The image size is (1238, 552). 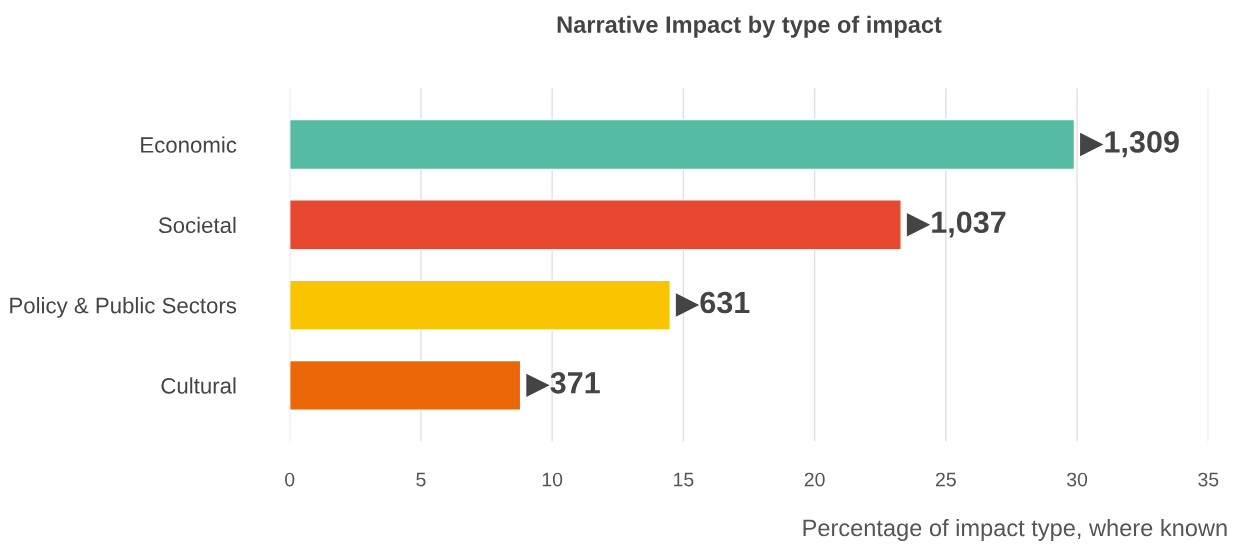 I want to click on x-tick-label: 25, so click(x=946, y=479).